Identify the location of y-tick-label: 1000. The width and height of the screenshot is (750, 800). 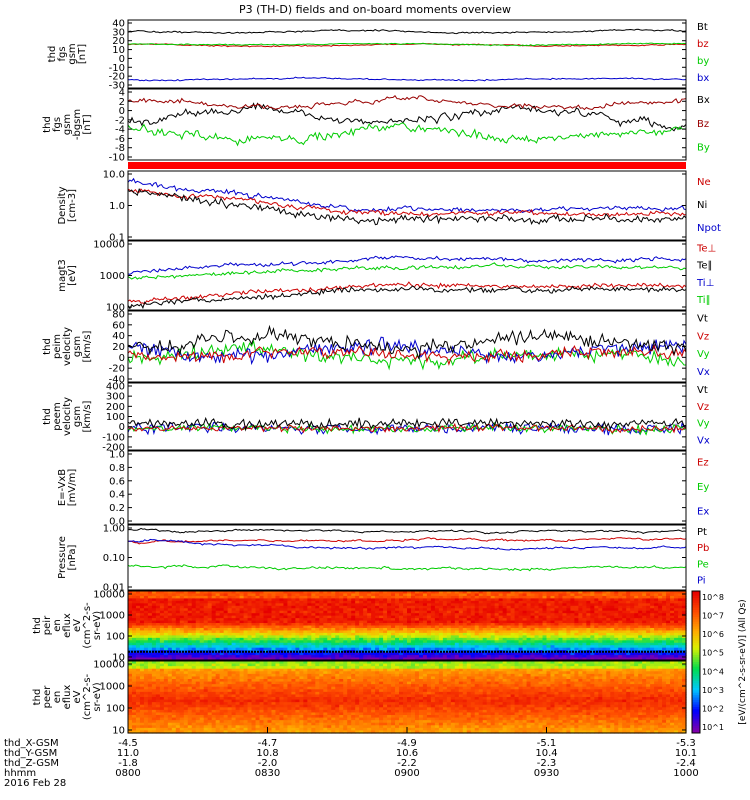
(112, 616).